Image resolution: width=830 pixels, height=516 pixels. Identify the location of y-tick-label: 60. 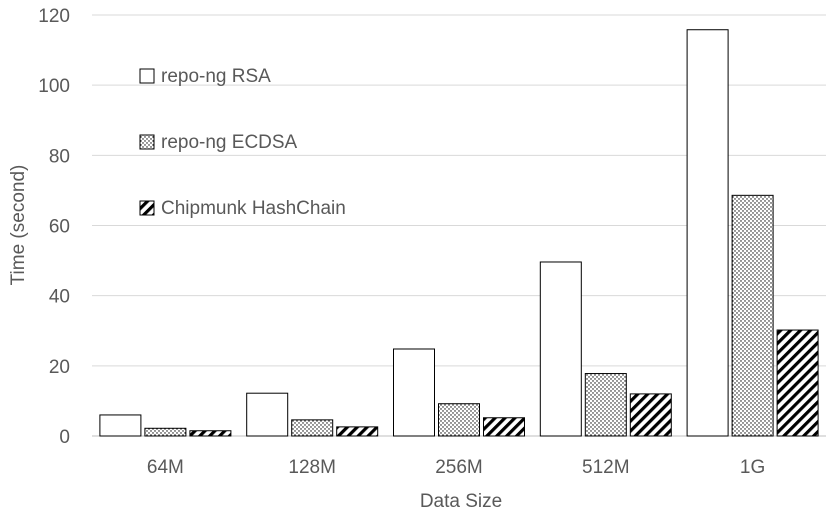
(59, 227).